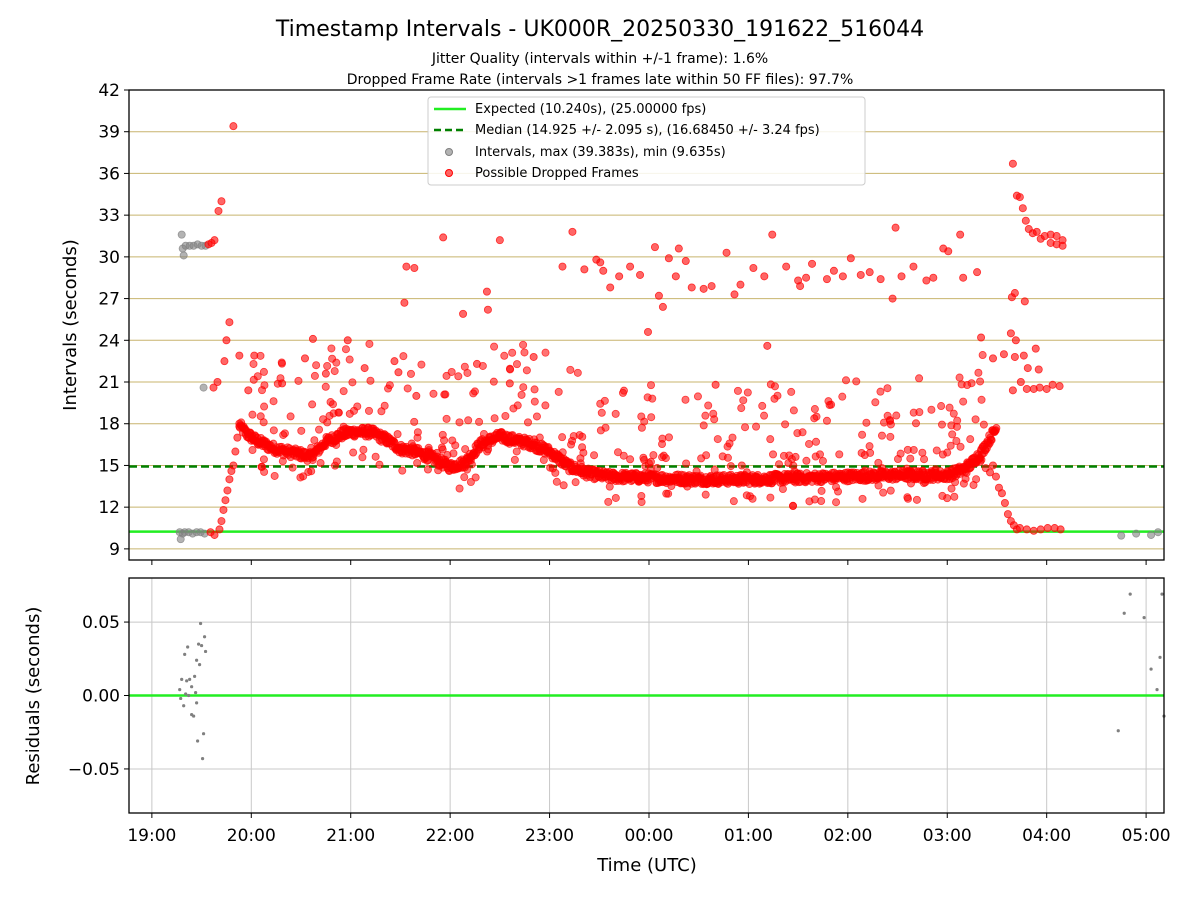  Describe the element at coordinates (109, 133) in the screenshot. I see `intervals-y-tick-label: 39` at that location.